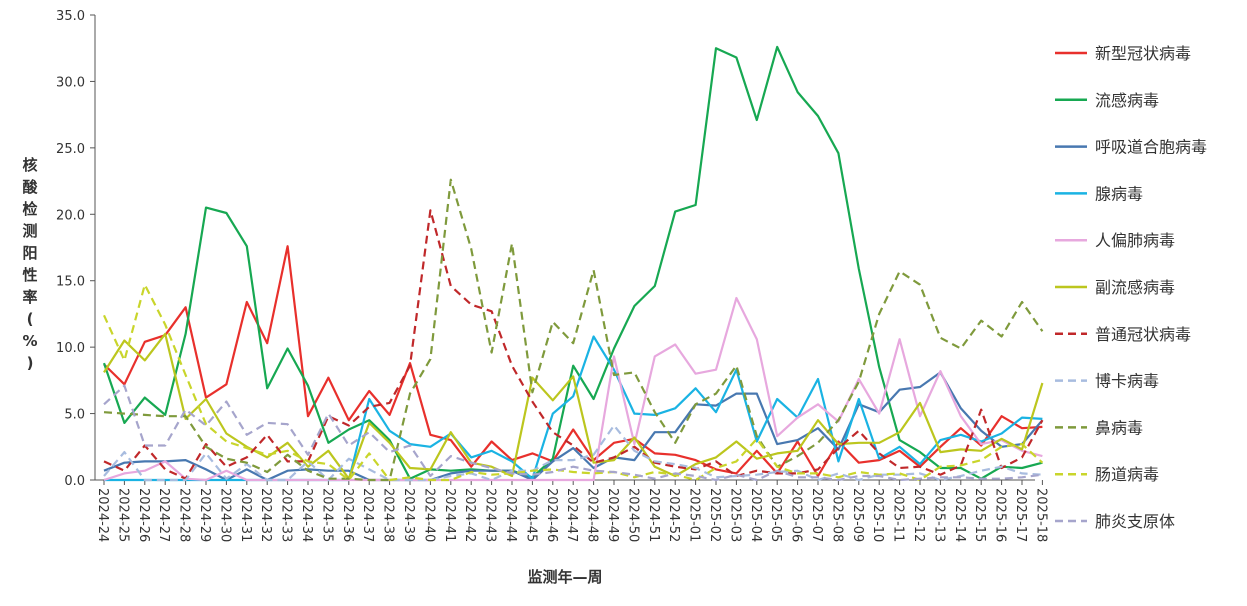 The height and width of the screenshot is (606, 1247). I want to click on x-tick-label: 2024-51, so click(653, 515).